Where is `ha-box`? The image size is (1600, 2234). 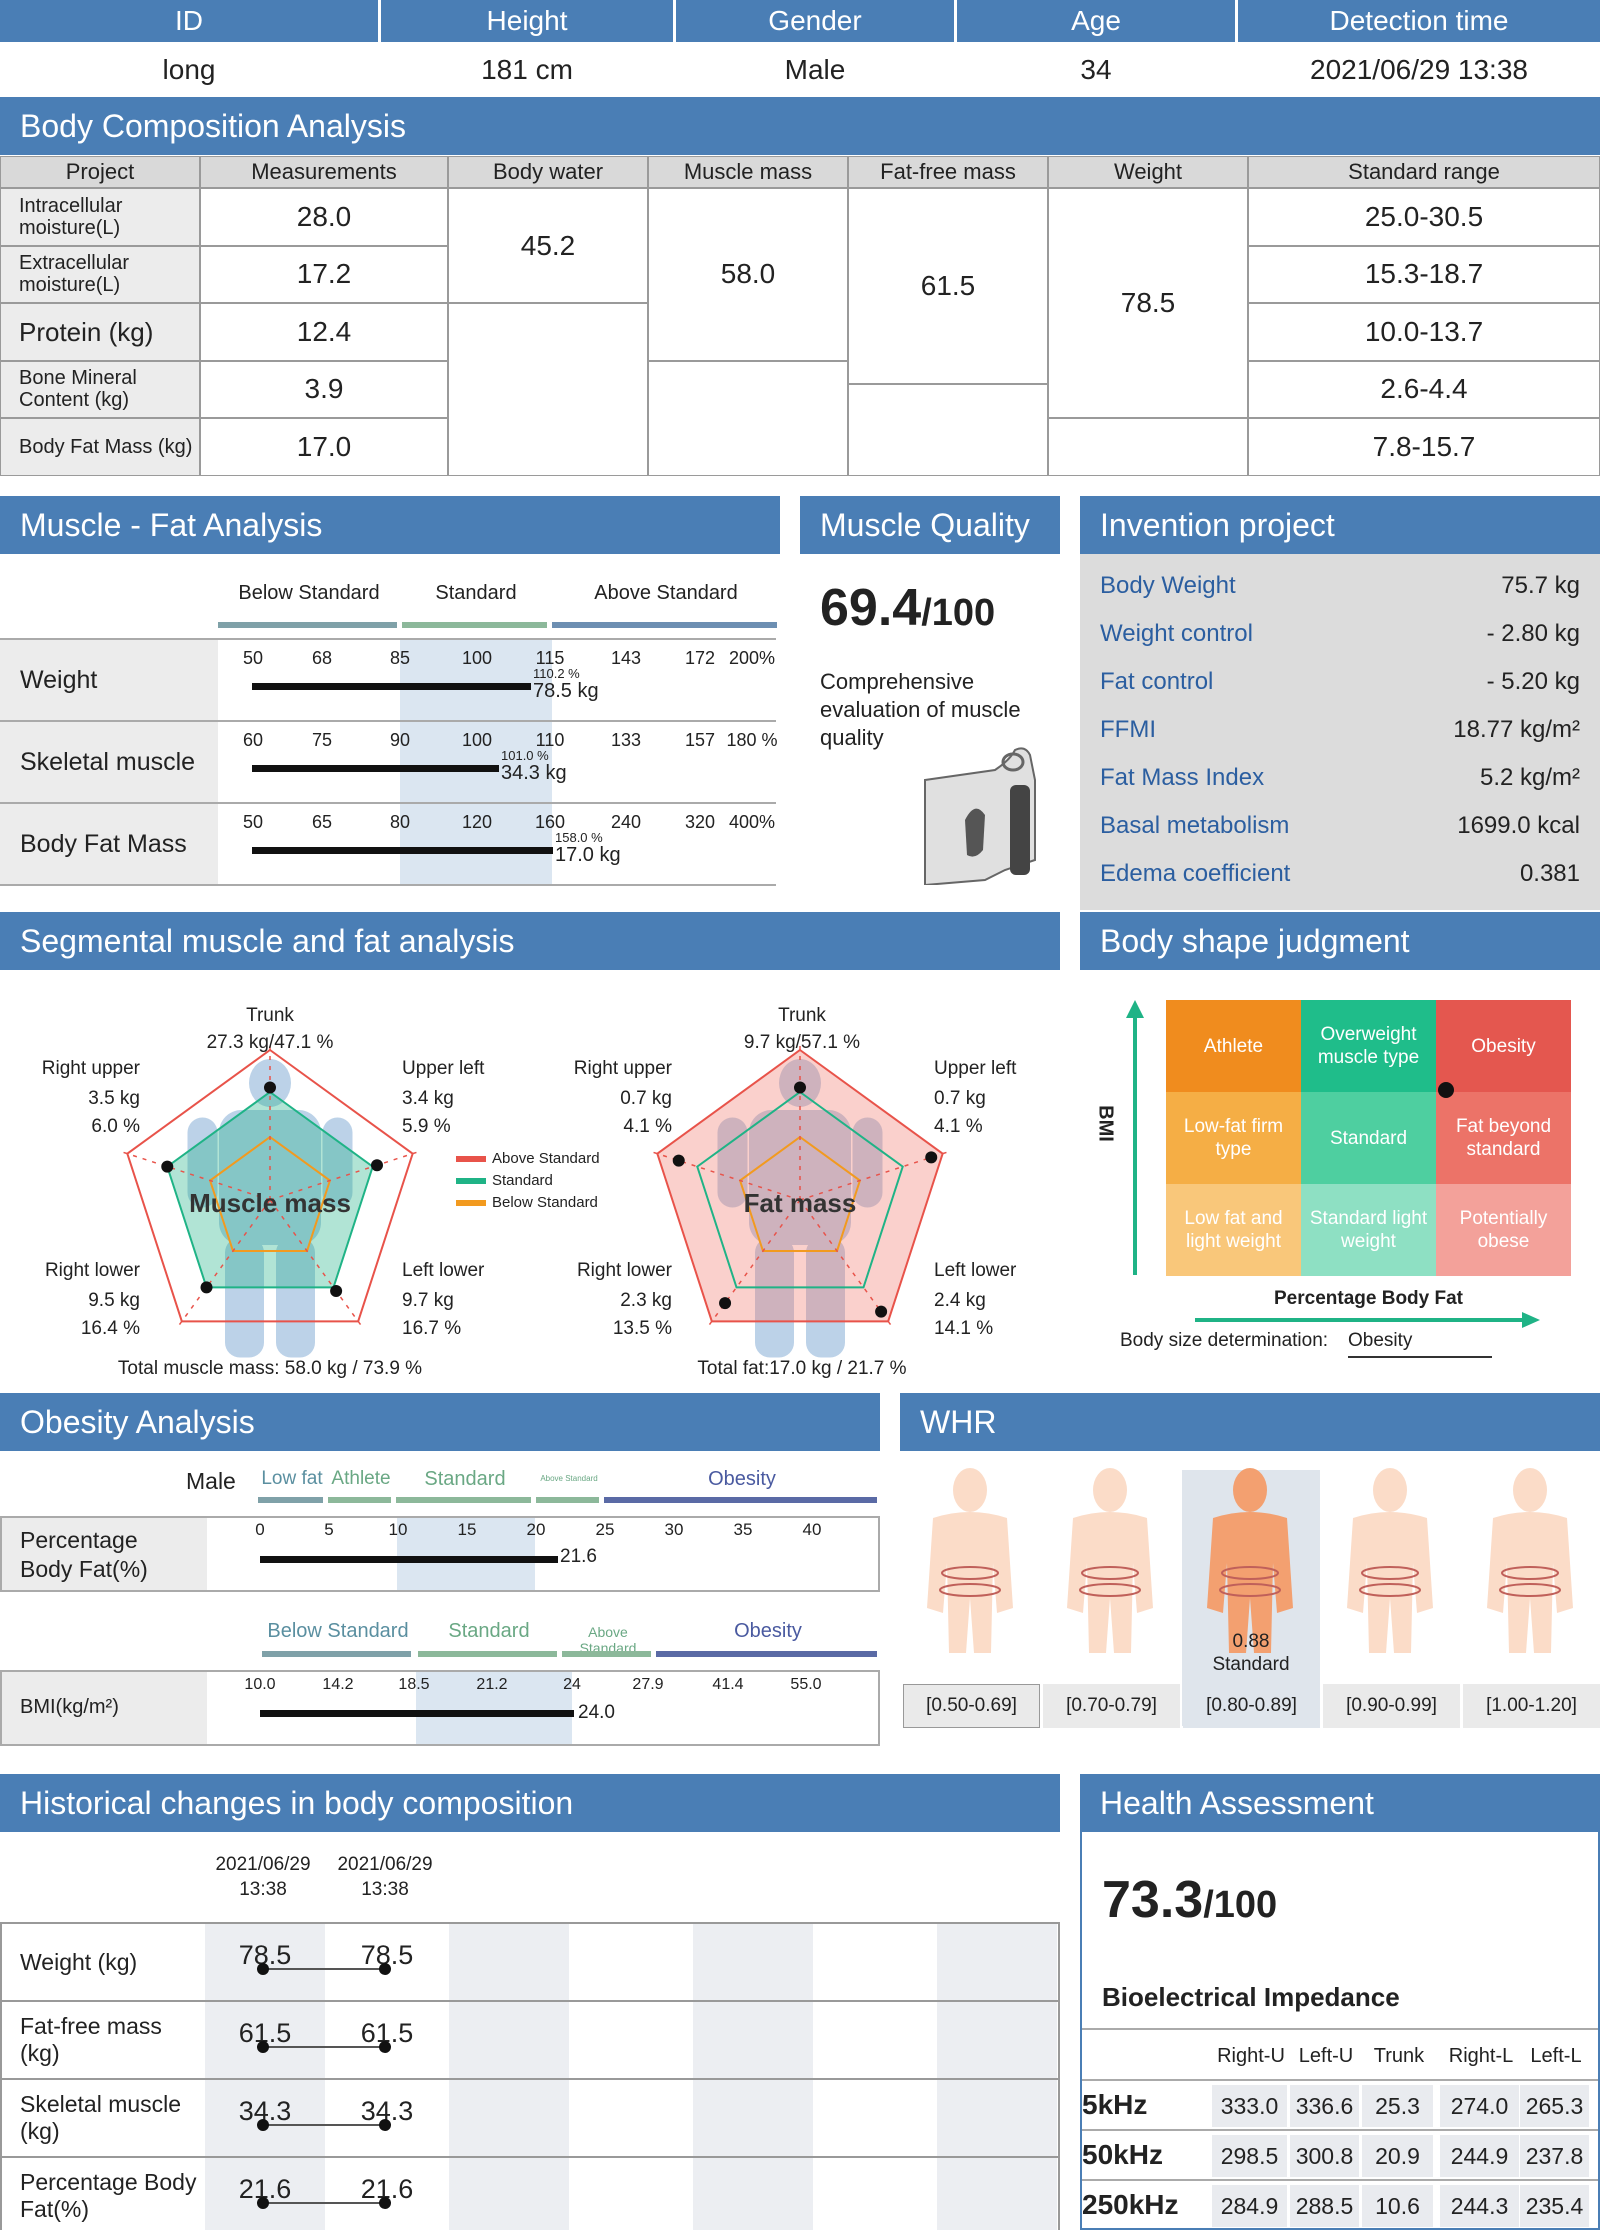
ha-box is located at coordinates (1340, 2031).